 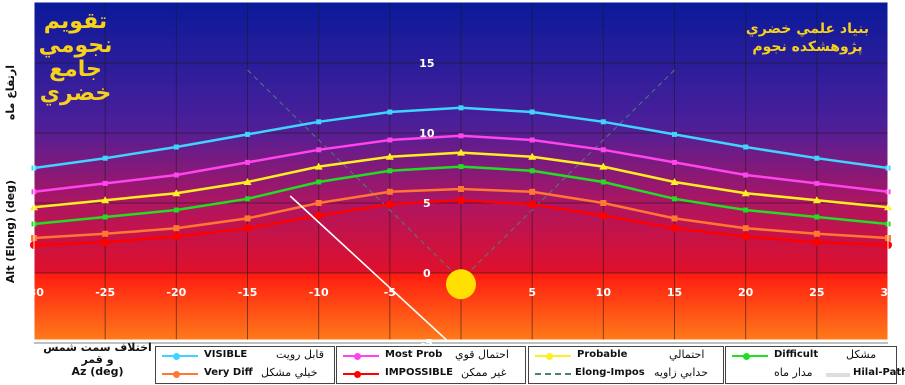 I want to click on legend-swatch-hilal-path, so click(x=838, y=375).